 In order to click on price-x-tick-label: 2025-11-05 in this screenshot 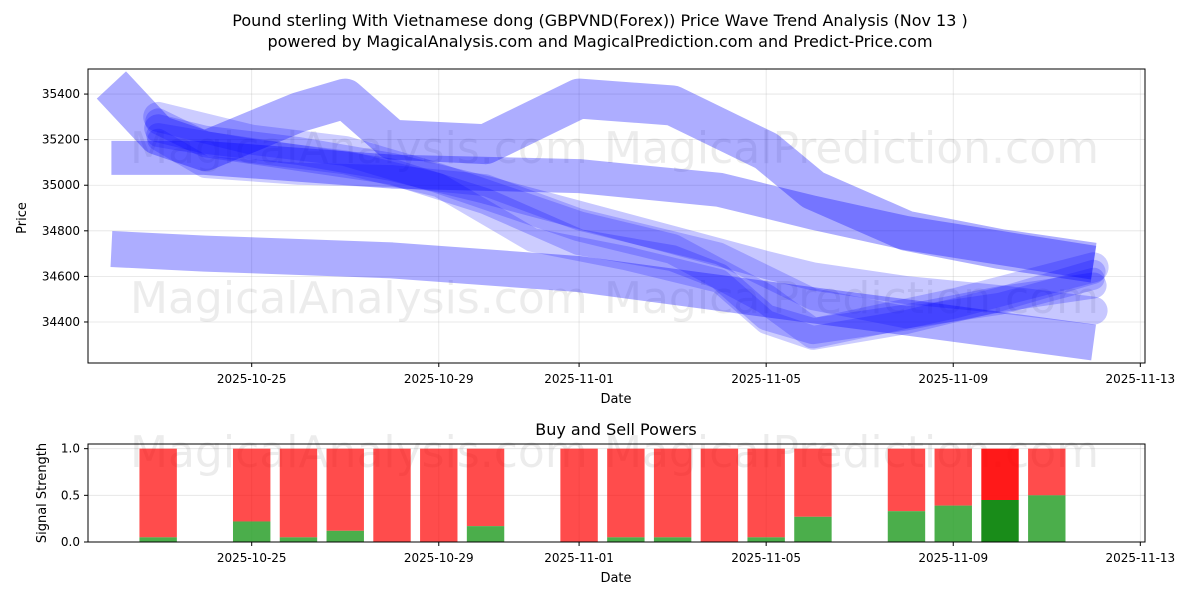, I will do `click(766, 379)`.